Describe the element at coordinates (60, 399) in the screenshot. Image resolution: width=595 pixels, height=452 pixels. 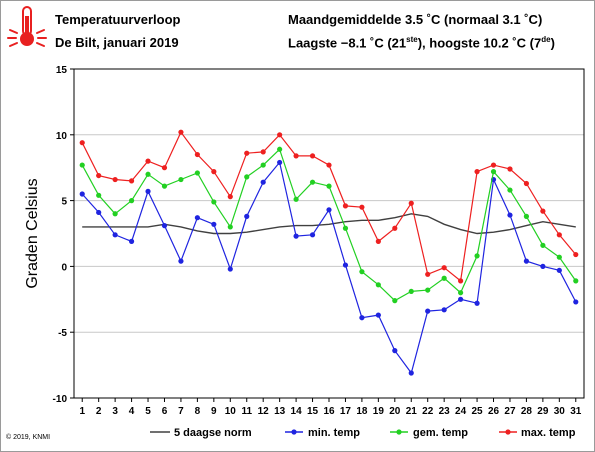
I see `y-tick-label: -10` at that location.